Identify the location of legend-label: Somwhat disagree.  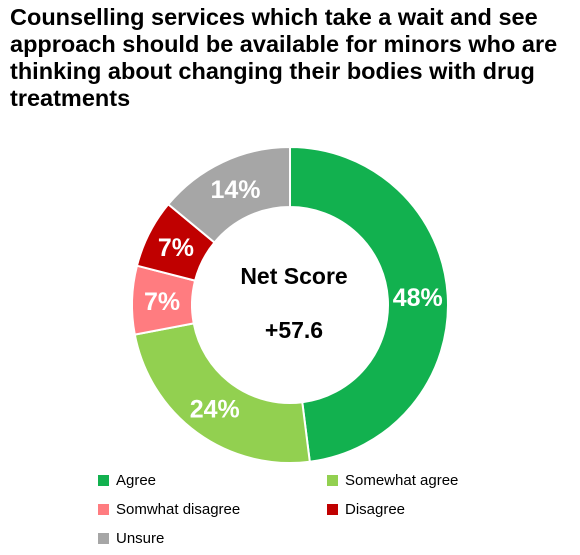
(178, 509).